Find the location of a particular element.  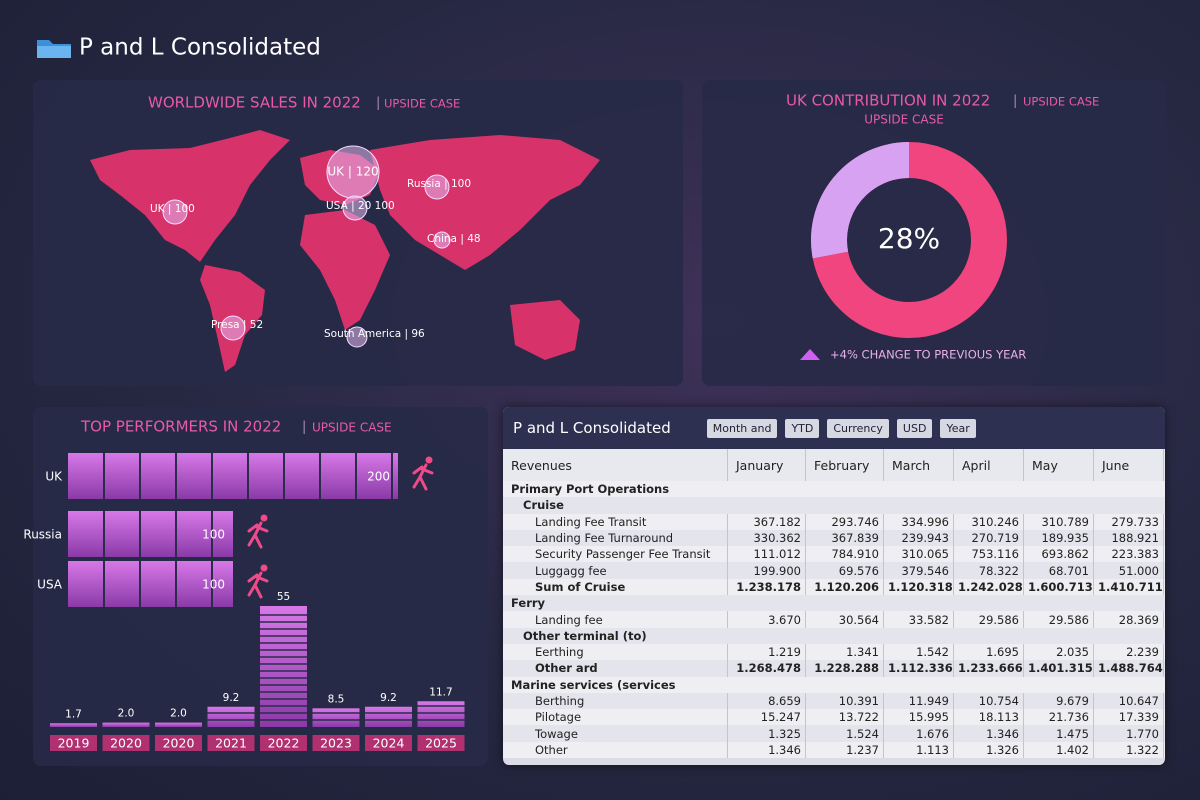

cell: 68.701 is located at coordinates (1058, 570).